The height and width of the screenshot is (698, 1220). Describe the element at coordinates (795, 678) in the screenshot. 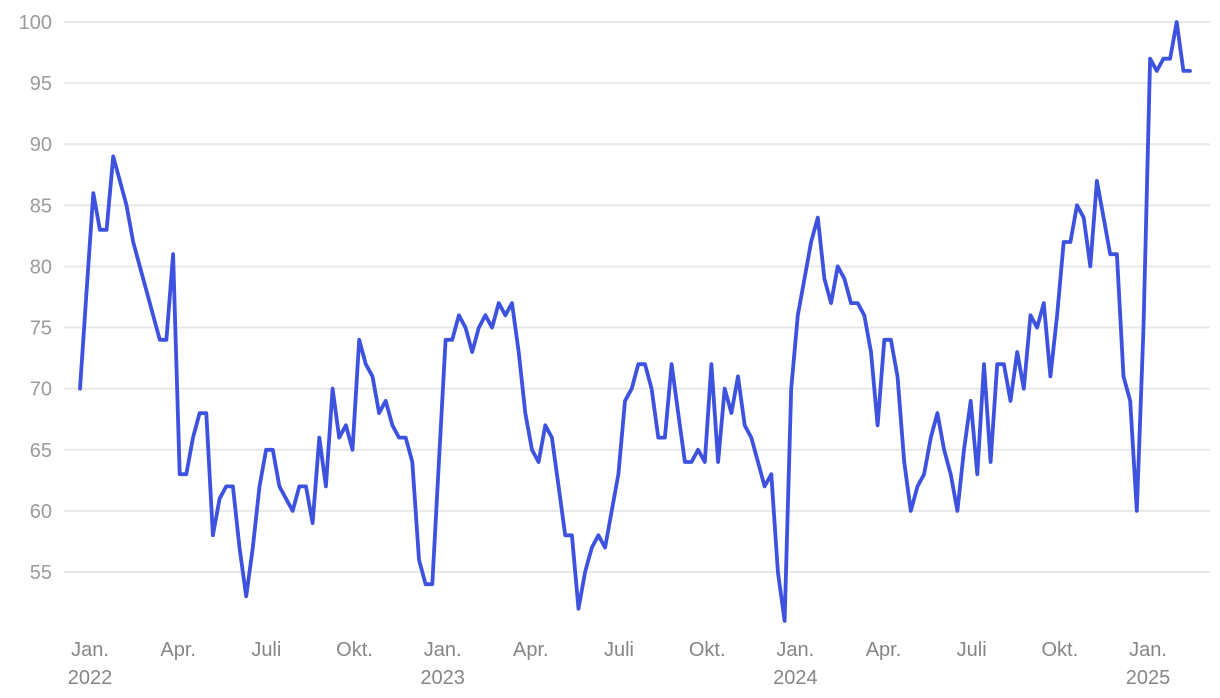

I see `x-axis-year-label: 2024` at that location.